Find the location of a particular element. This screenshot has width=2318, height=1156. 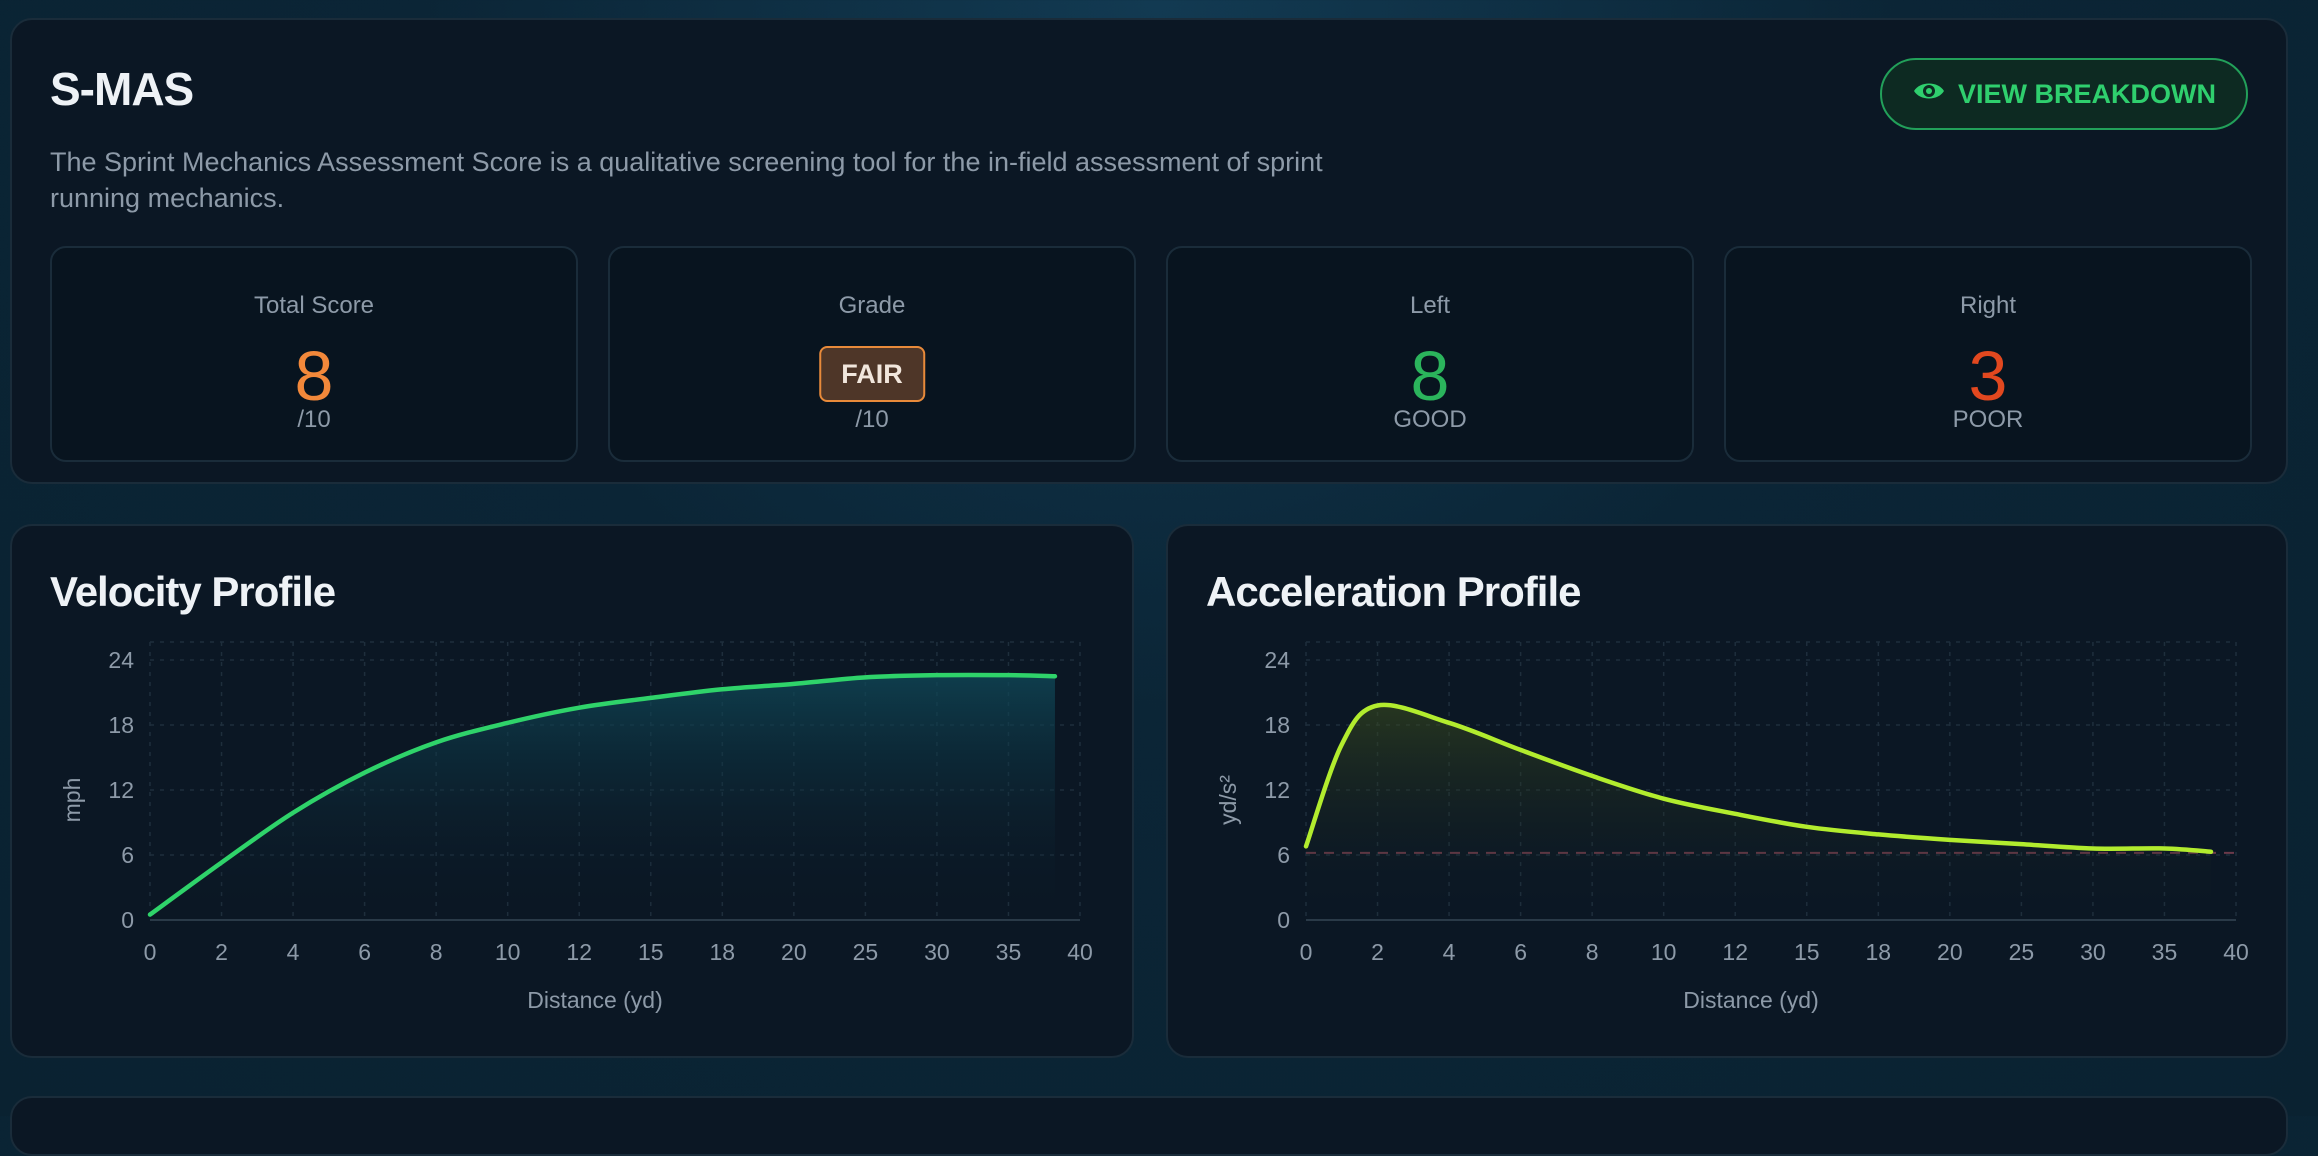

right-score-card: Right 3 POOR is located at coordinates (1988, 354).